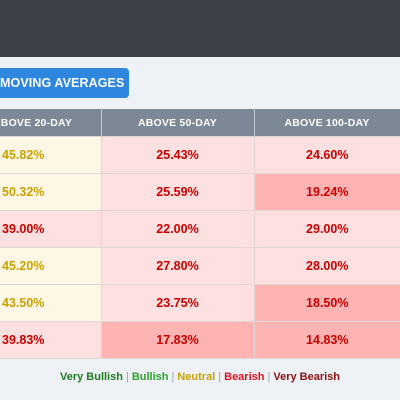 The width and height of the screenshot is (400, 400). I want to click on table-row: 45.20% 27.80% 28.00%, so click(200, 266).